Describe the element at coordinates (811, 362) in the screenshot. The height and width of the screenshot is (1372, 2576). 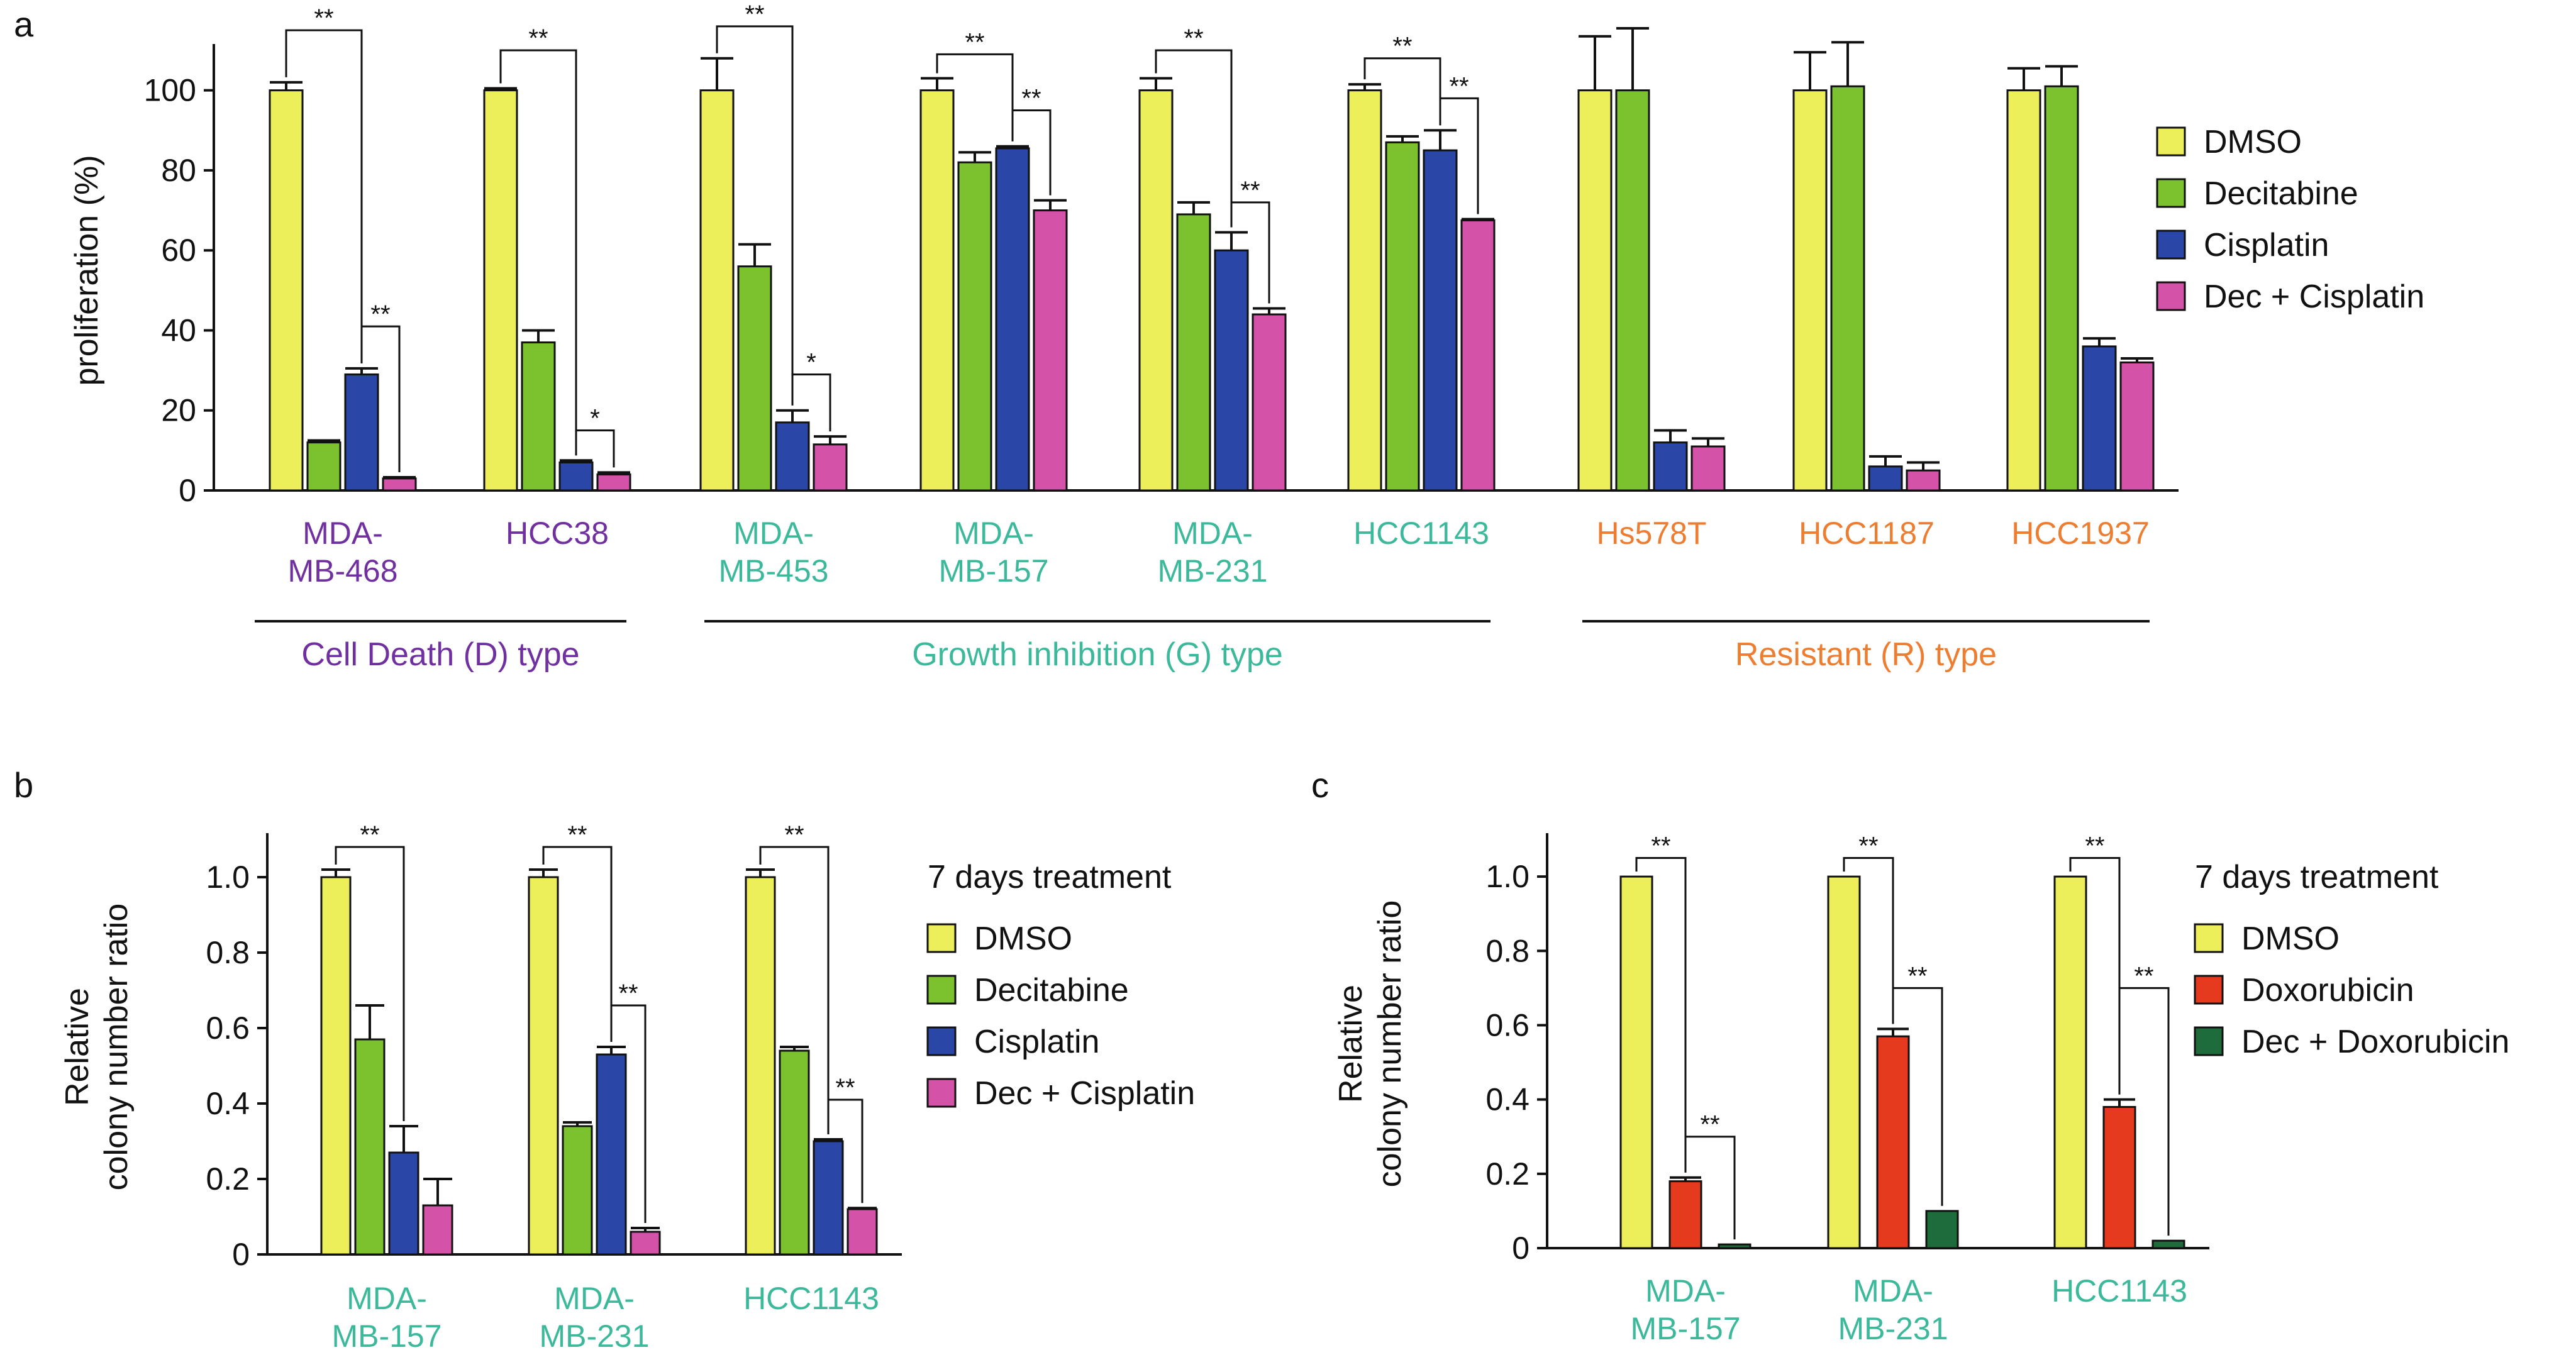
I see `significance-label: *` at that location.